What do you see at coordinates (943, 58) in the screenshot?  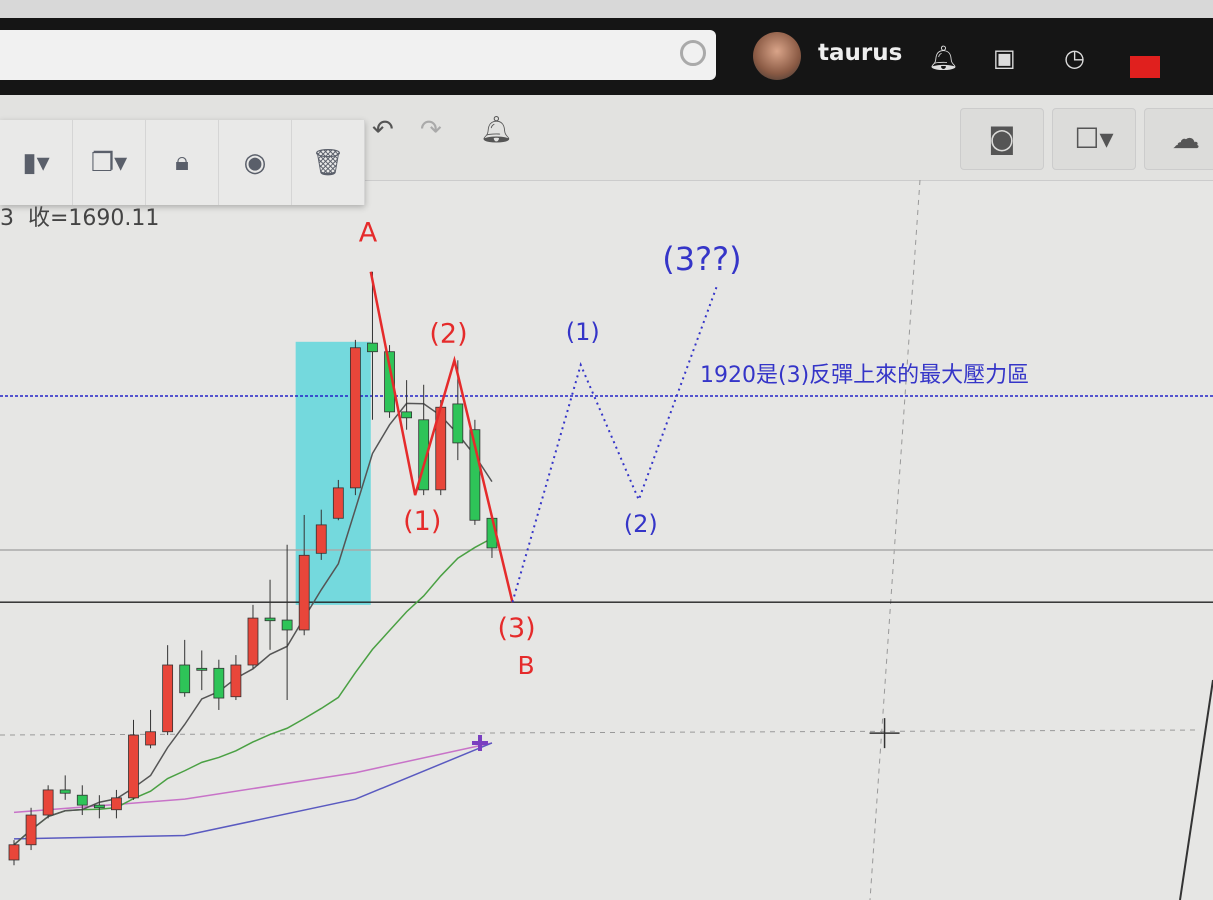 I see `bell-icon: 🔔︎` at bounding box center [943, 58].